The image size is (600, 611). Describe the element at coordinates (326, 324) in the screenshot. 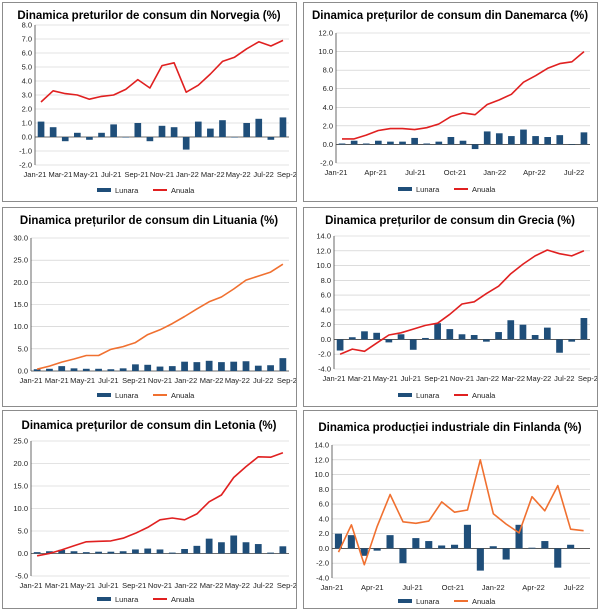

I see `y-tick-label: 2.0` at that location.